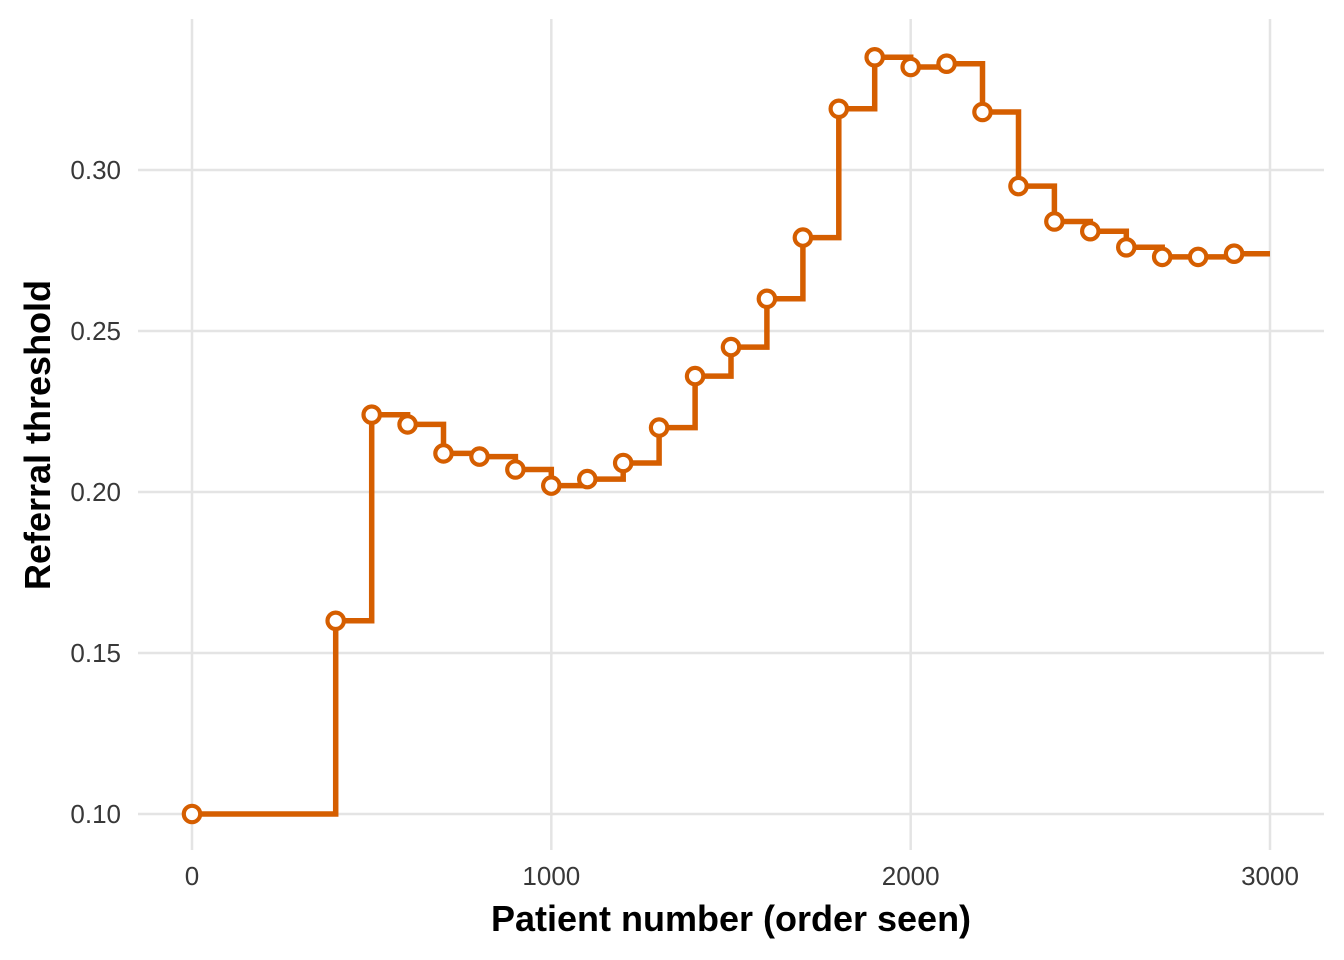 The width and height of the screenshot is (1344, 960). I want to click on y-tick-label-0.30: 0.30, so click(95, 170).